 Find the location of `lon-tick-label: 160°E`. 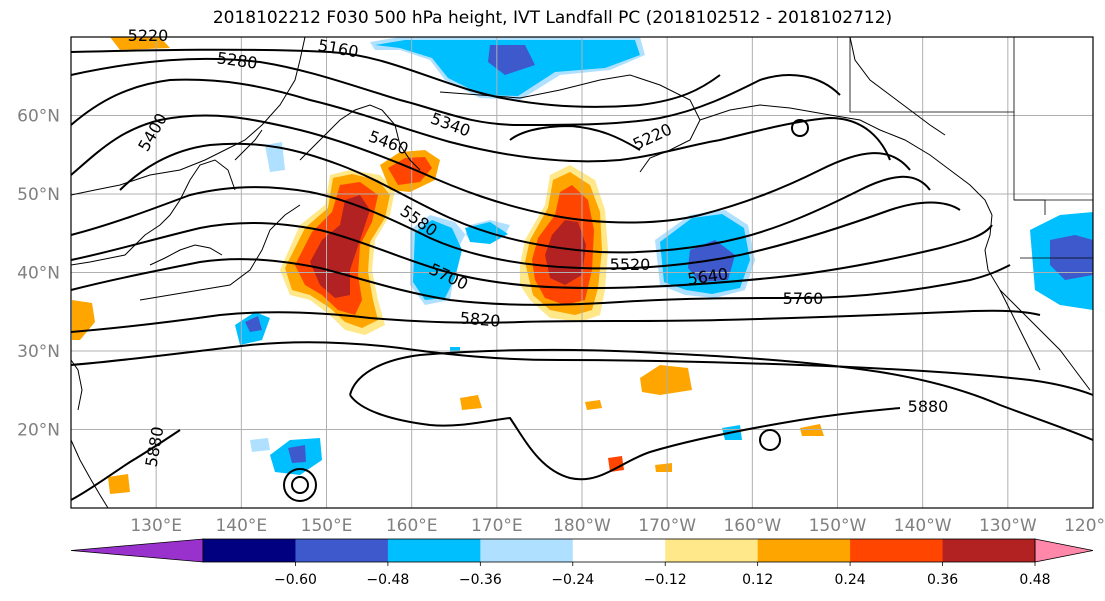

lon-tick-label: 160°E is located at coordinates (412, 526).